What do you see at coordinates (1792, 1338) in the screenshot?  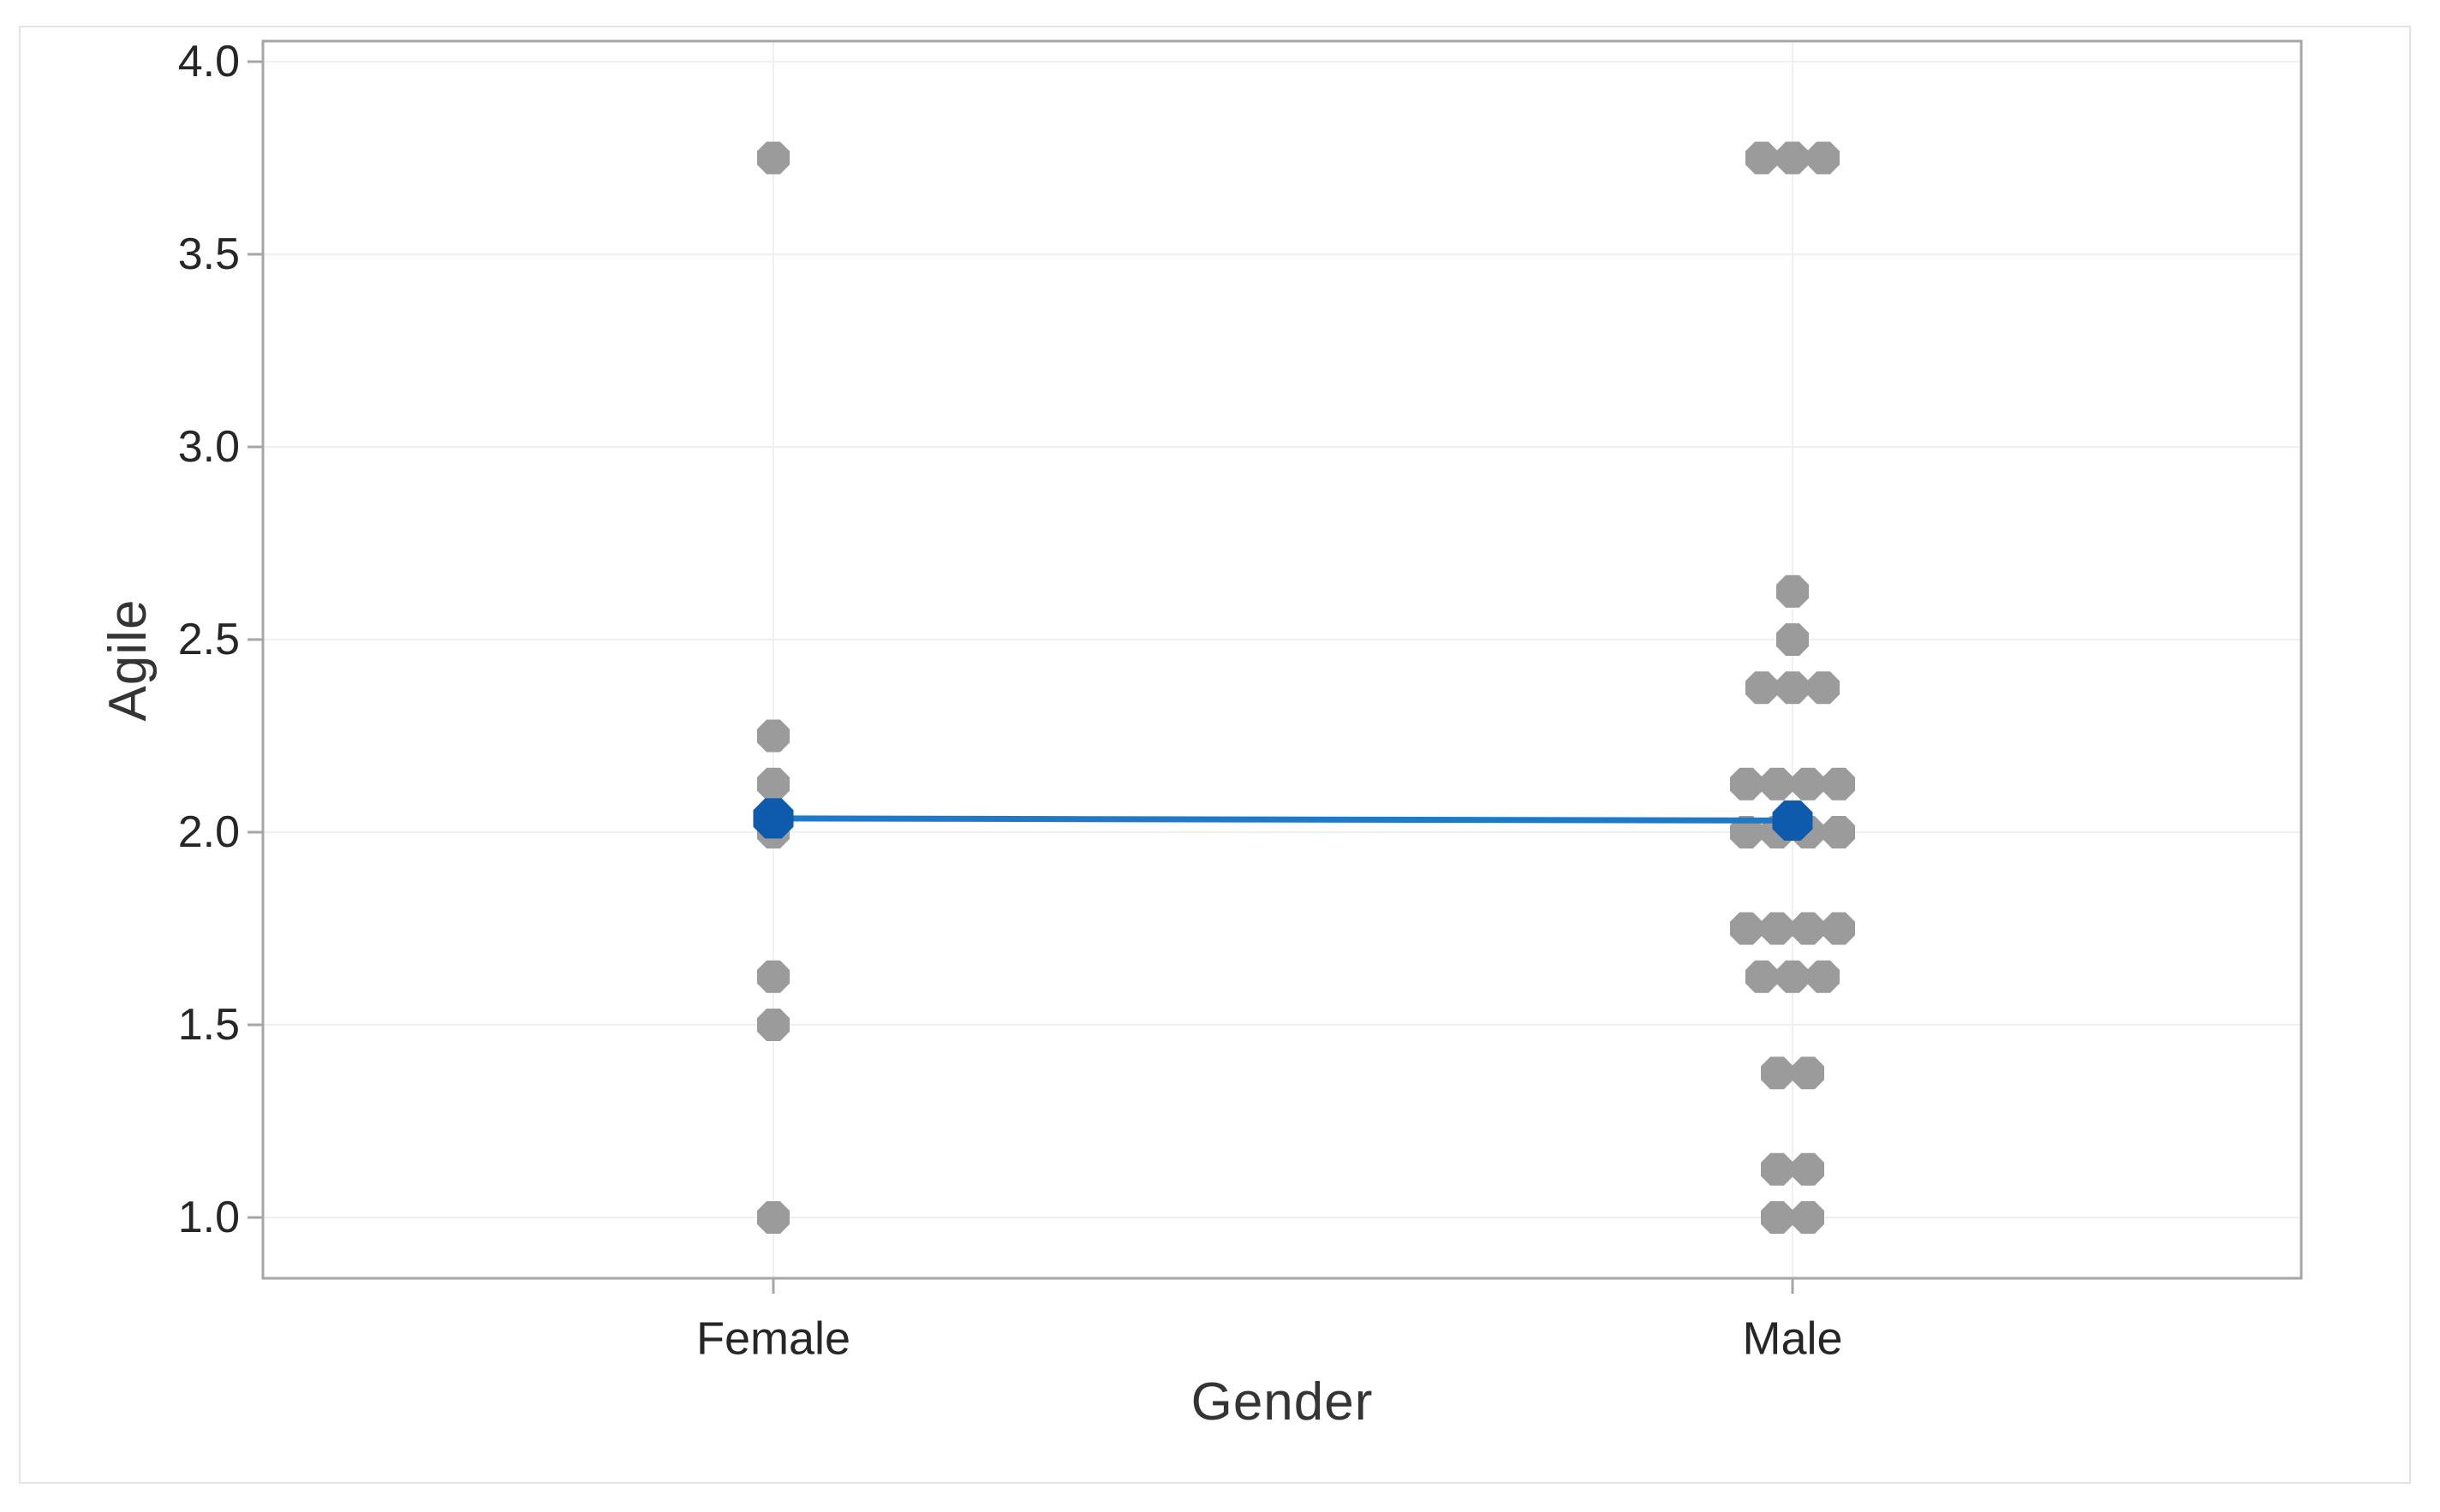 I see `x-tick-label: Male` at bounding box center [1792, 1338].